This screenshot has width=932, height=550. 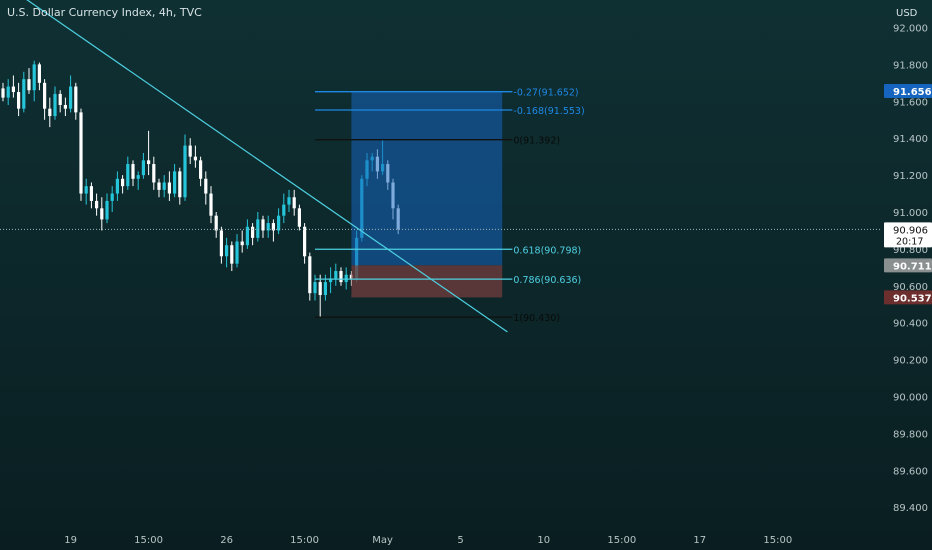 I want to click on time-tick-label: 5, so click(x=460, y=540).